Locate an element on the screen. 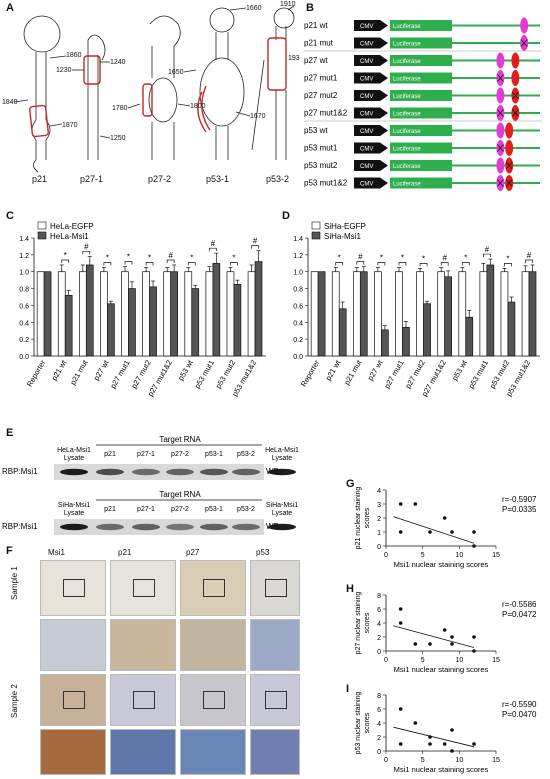 This screenshot has width=550, height=779. y-tick-label: 1 is located at coordinates (379, 533).